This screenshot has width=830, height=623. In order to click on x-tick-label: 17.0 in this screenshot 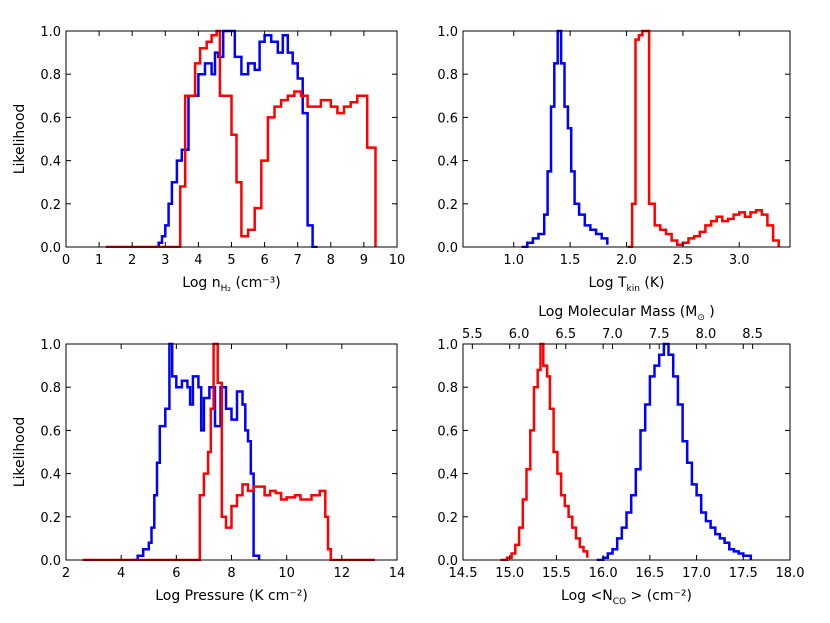, I will do `click(696, 573)`.